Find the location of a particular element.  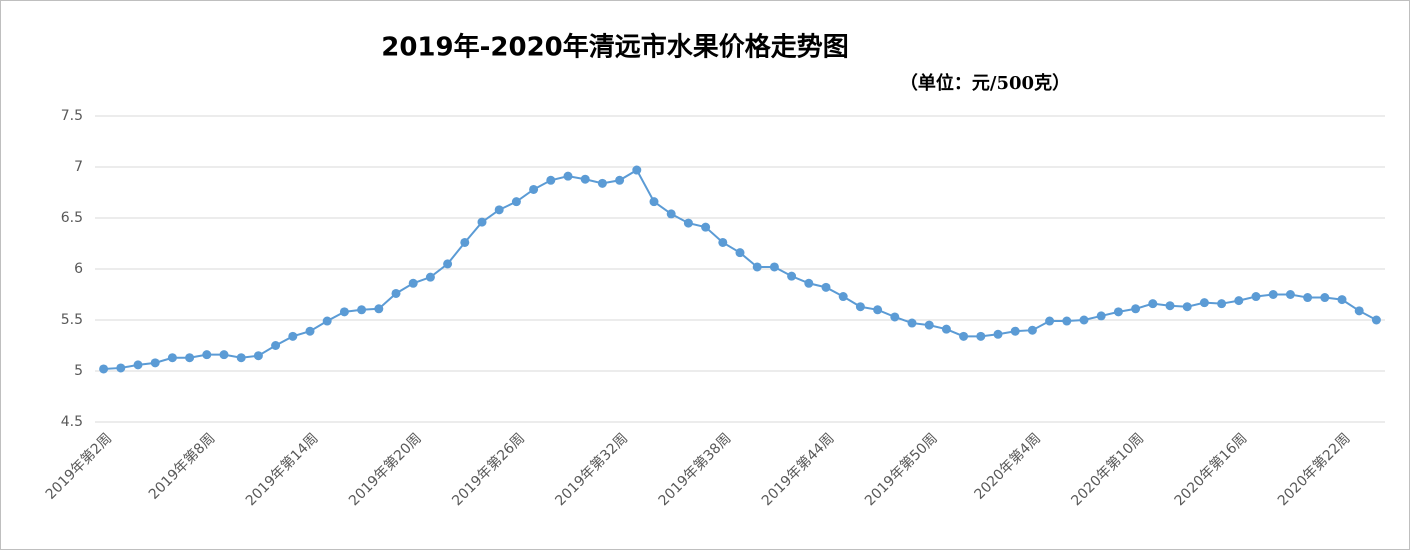

y-tick-label: 5 is located at coordinates (78, 371).